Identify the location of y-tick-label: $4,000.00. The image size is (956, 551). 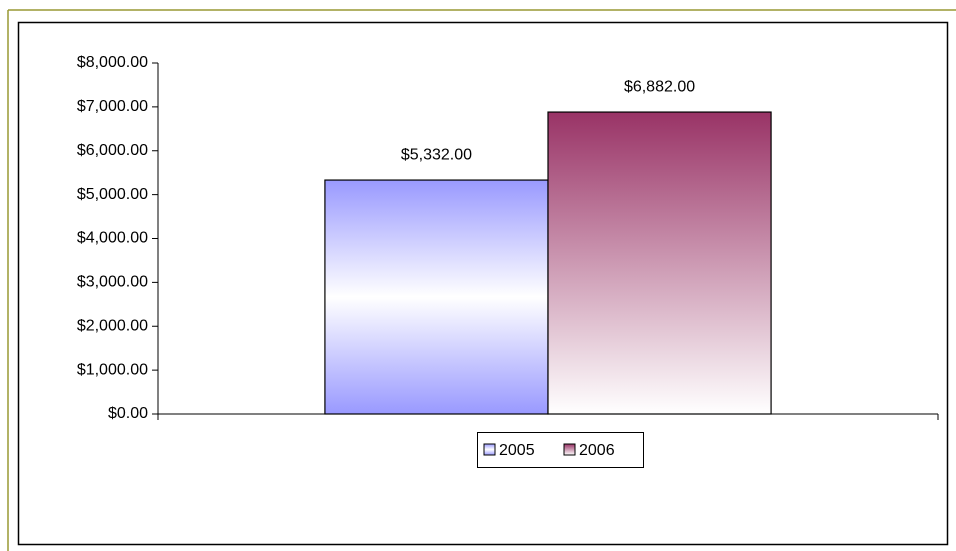
(112, 238).